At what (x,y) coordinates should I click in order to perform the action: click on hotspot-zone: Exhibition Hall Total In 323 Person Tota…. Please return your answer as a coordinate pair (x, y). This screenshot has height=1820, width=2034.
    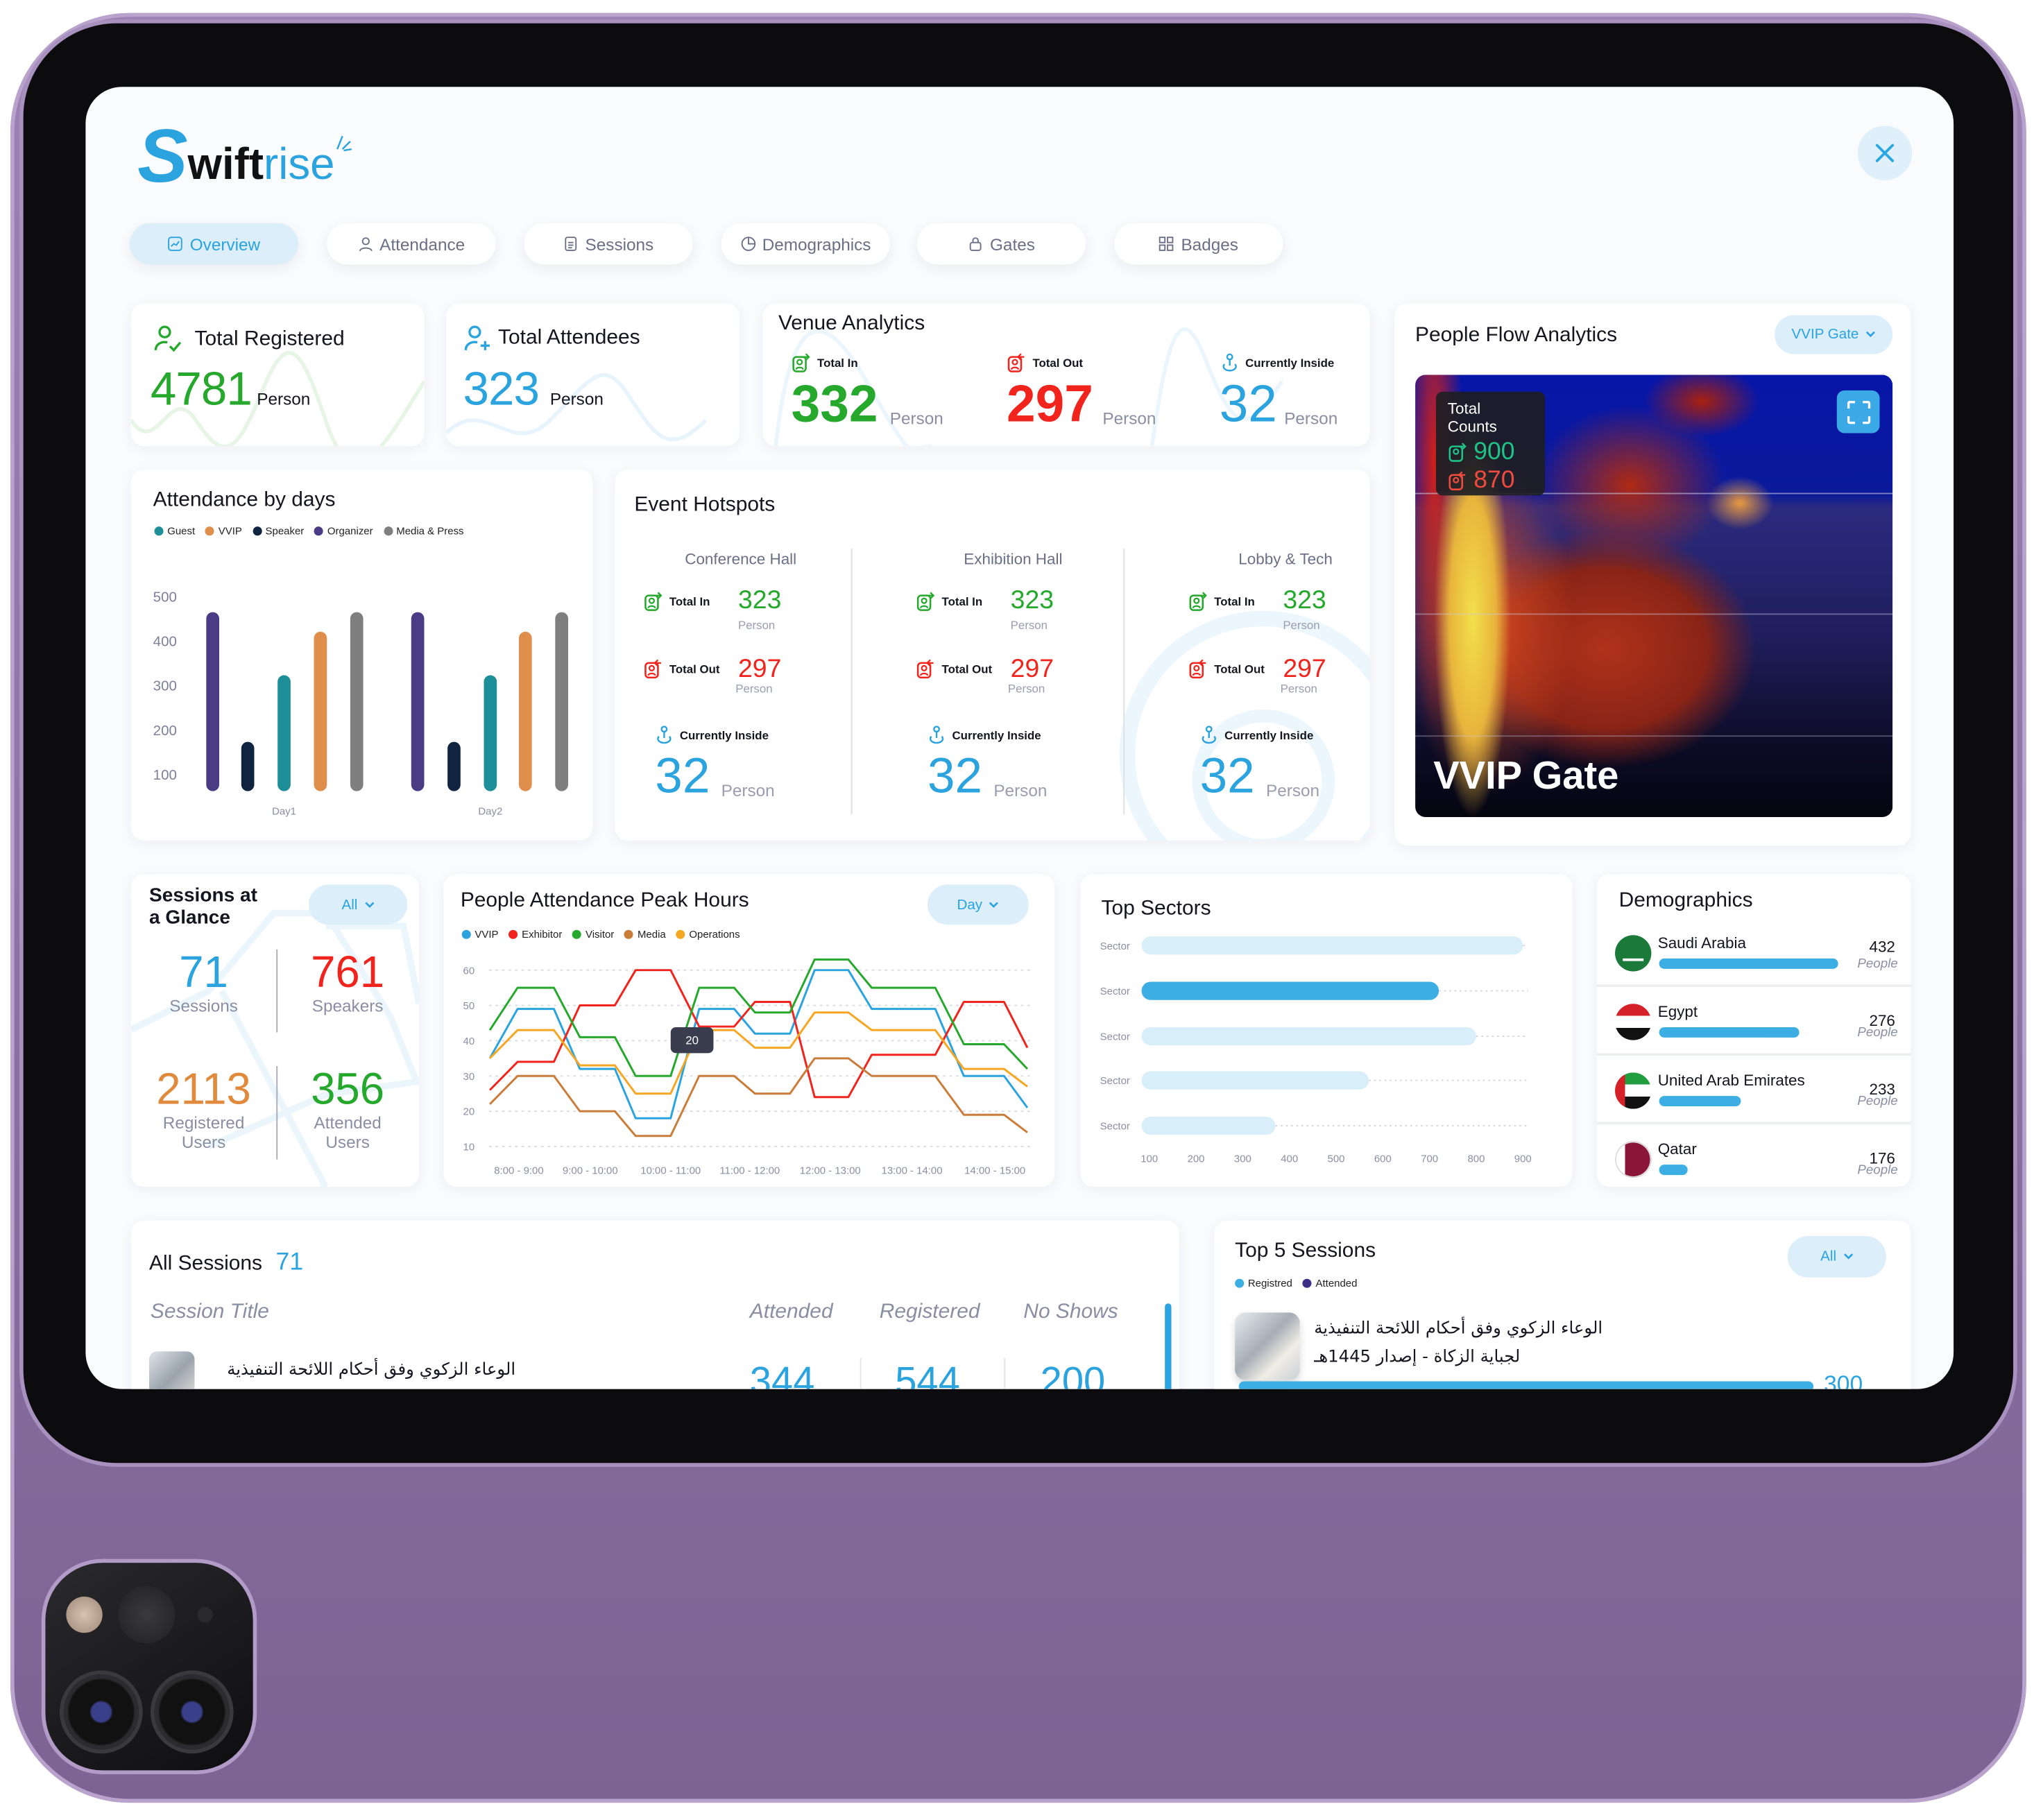
    Looking at the image, I should click on (1013, 655).